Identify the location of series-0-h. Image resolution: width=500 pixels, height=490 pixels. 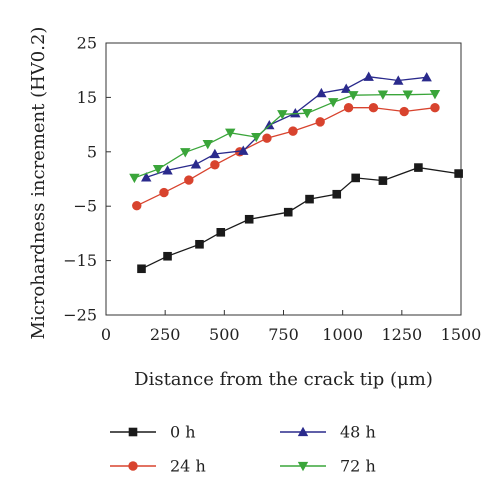
(300, 218).